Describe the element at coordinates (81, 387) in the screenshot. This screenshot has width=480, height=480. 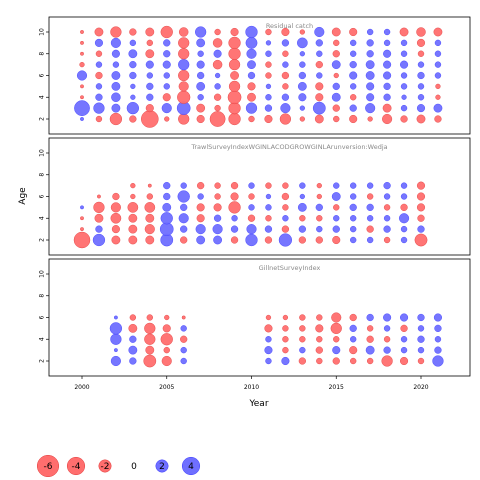
I see `x-tick-label: 2000` at that location.